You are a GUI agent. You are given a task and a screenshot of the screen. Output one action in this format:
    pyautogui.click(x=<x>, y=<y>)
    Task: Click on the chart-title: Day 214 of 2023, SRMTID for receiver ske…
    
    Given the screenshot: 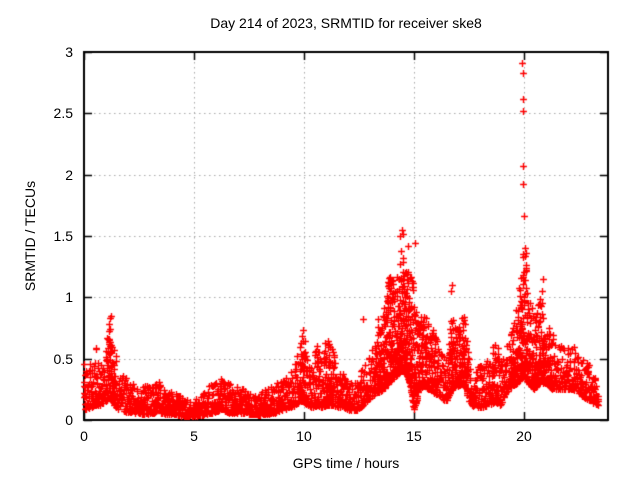 What is the action you would take?
    pyautogui.click(x=346, y=23)
    